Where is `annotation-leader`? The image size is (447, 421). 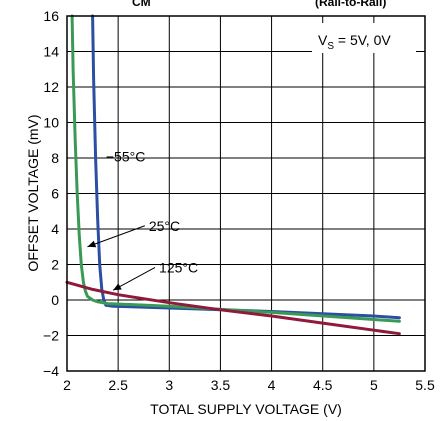 annotation-leader is located at coordinates (116, 236).